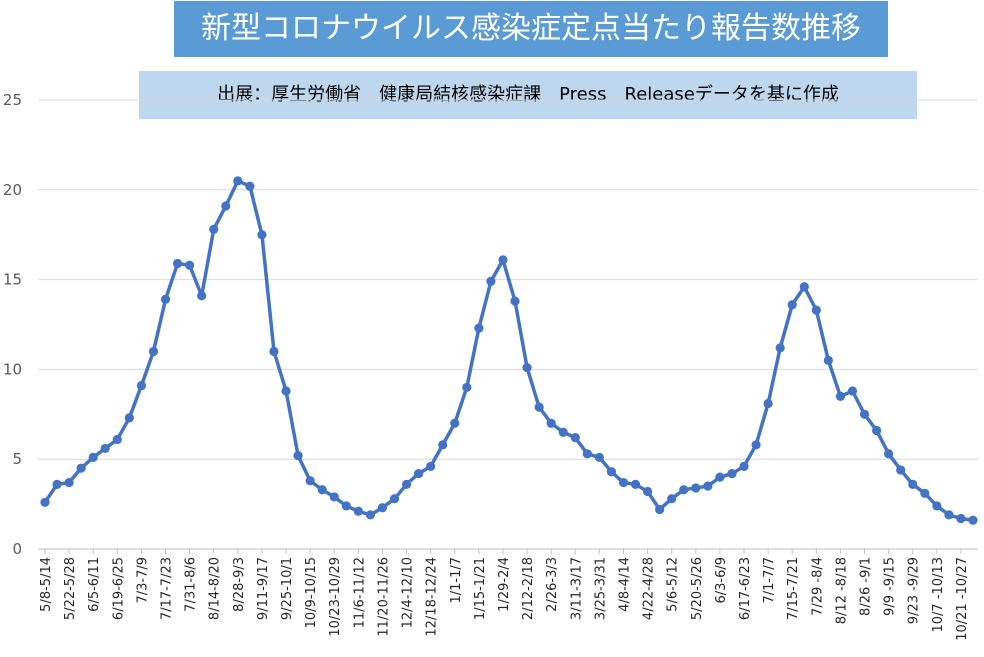 The height and width of the screenshot is (657, 984). Describe the element at coordinates (552, 584) in the screenshot. I see `x-tick-label: 2/26-3/3` at that location.